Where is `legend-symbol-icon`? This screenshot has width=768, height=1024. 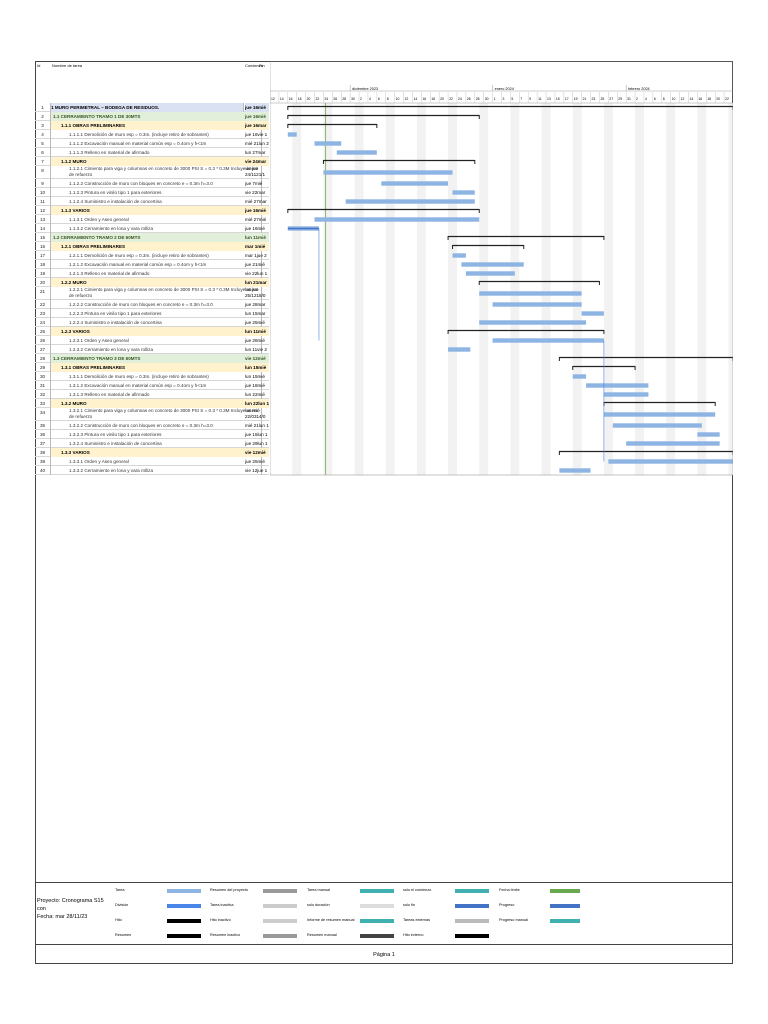
legend-symbol-icon is located at coordinates (280, 891).